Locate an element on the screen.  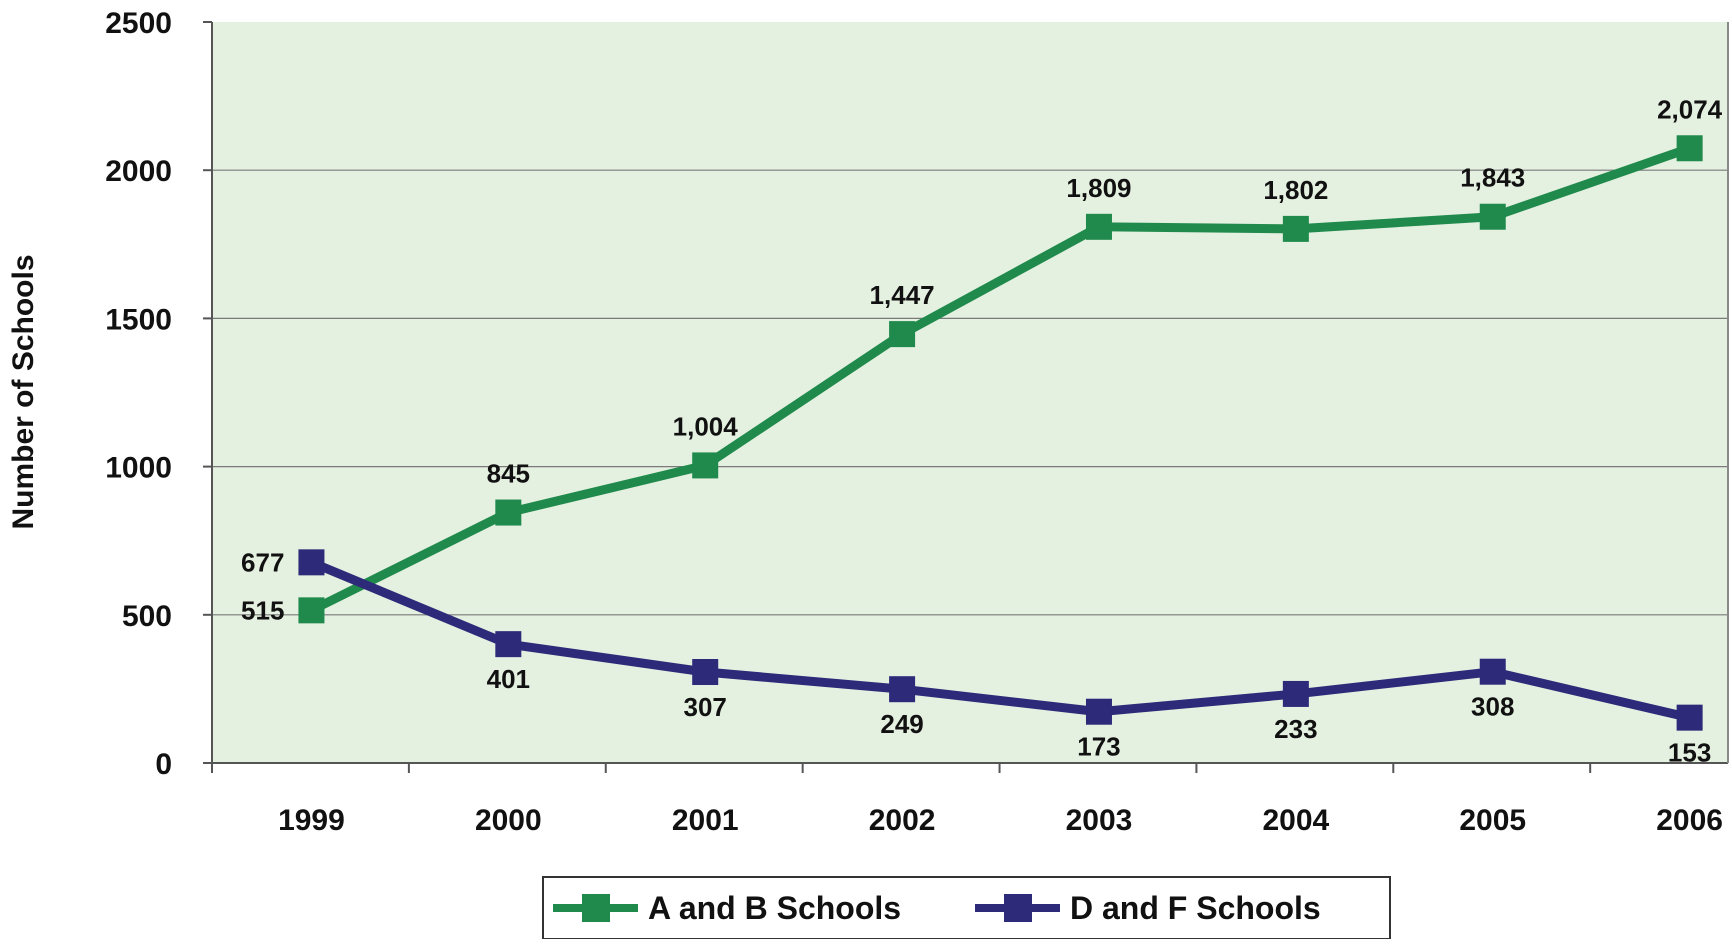
x-tick-label: 2006 is located at coordinates (1689, 820).